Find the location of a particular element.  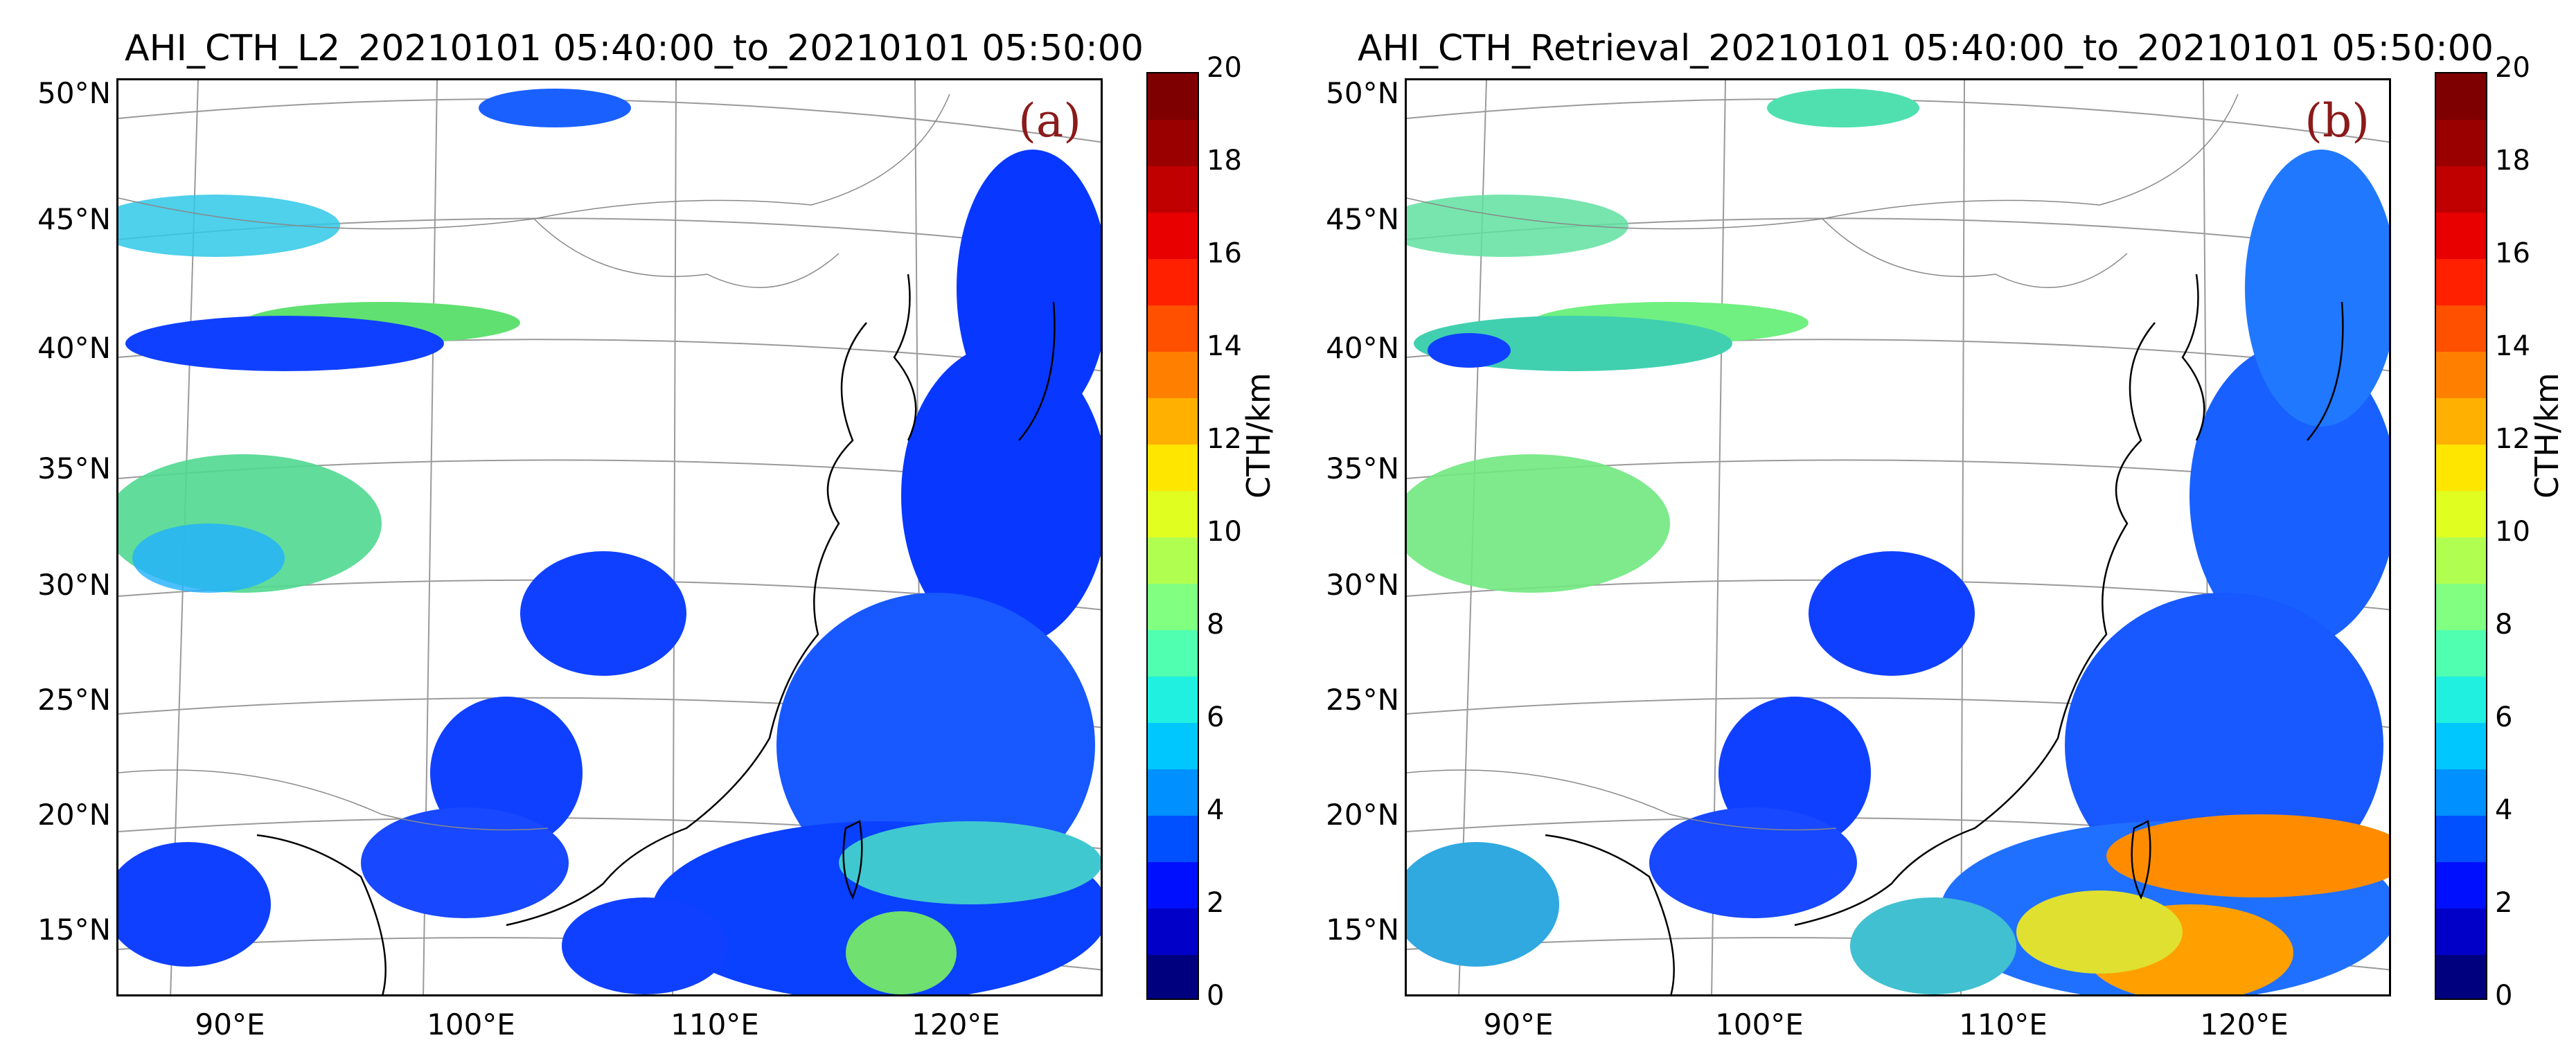

panel-label: (b) is located at coordinates (2337, 120).